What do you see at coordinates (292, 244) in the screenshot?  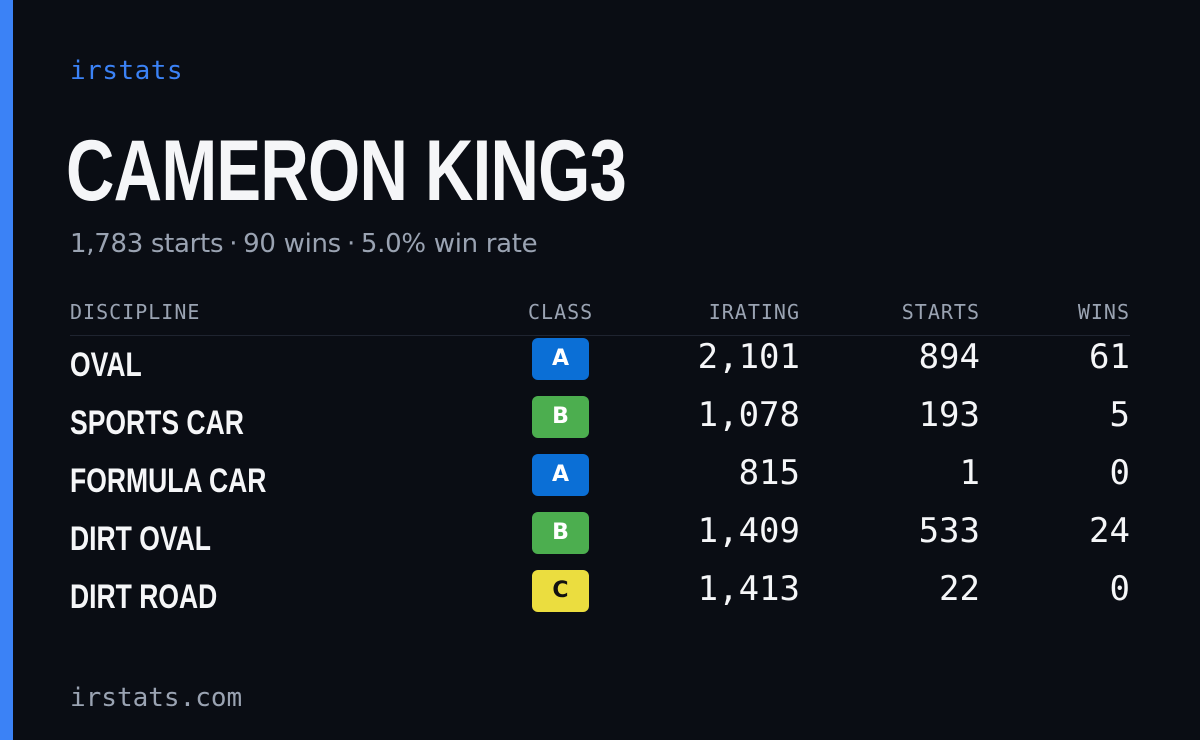 I see `total-wins: 90 wins` at bounding box center [292, 244].